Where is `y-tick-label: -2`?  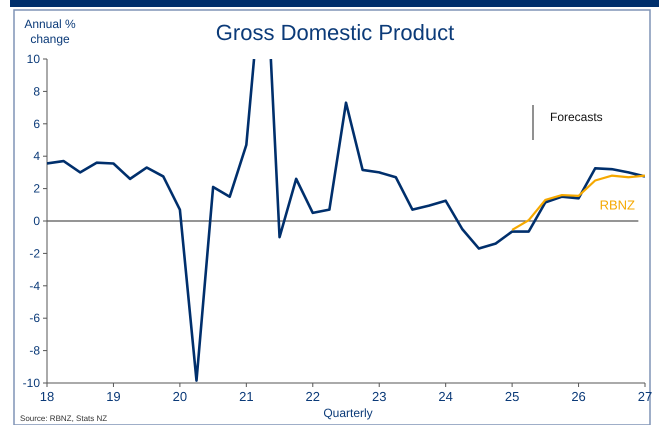 y-tick-label: -2 is located at coordinates (34, 253).